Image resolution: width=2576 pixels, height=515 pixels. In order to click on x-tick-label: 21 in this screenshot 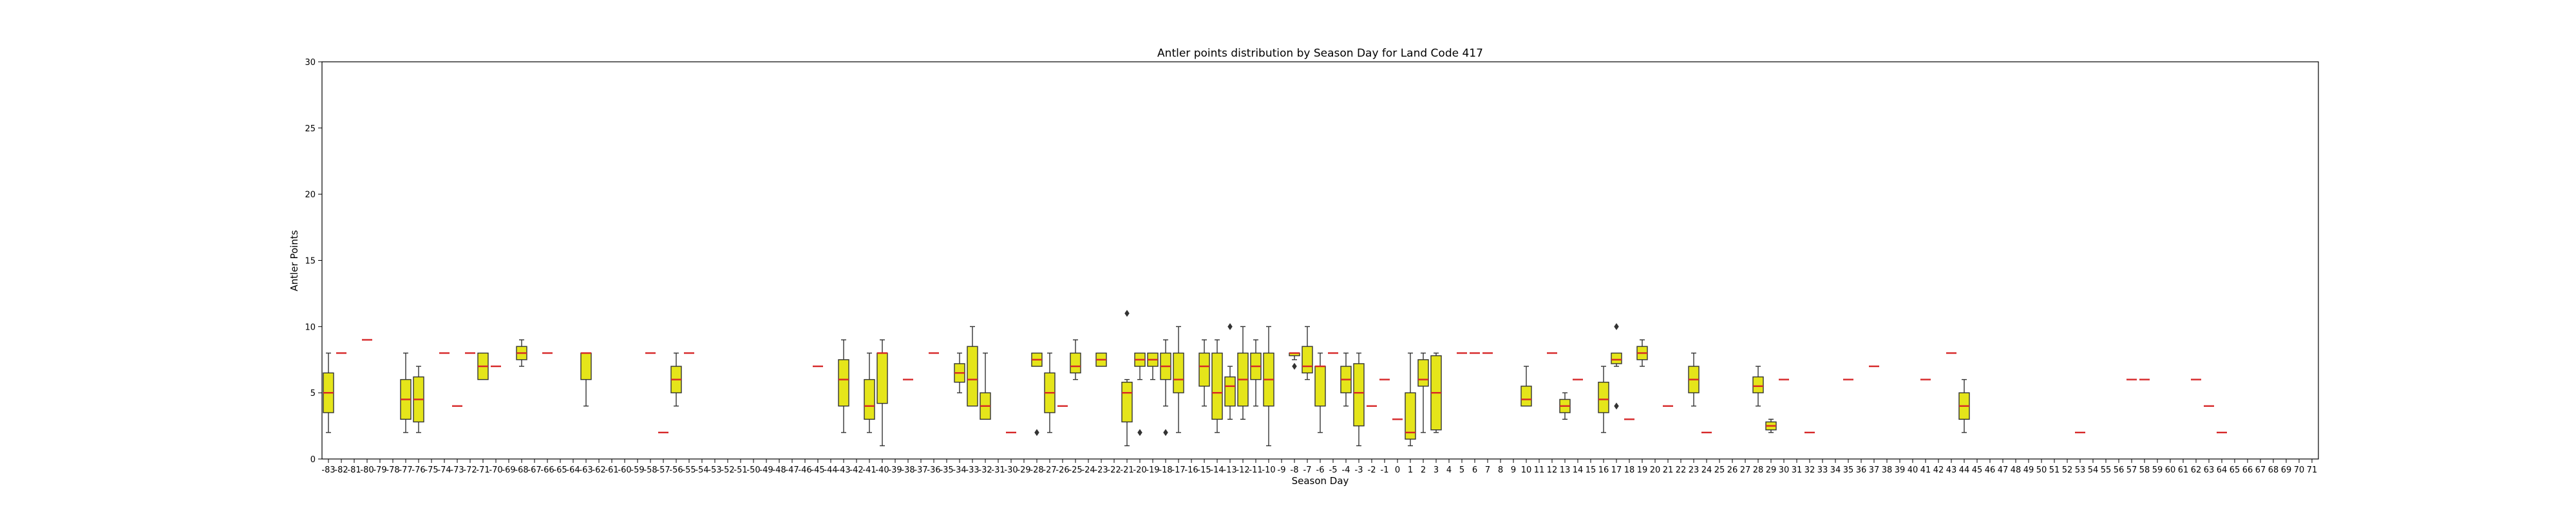, I will do `click(1669, 470)`.